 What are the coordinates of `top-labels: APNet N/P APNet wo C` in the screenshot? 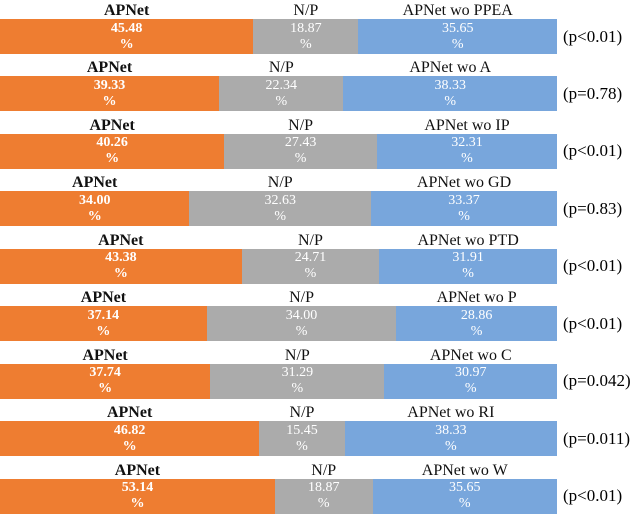 It's located at (278, 354).